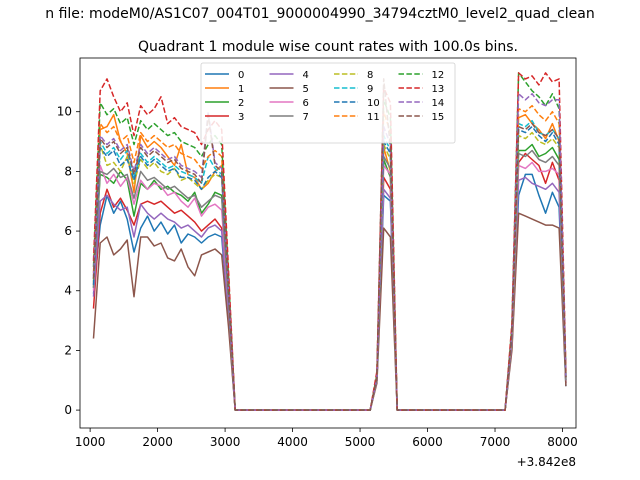 This screenshot has width=640, height=480. I want to click on x-tick-label: 4000, so click(292, 442).